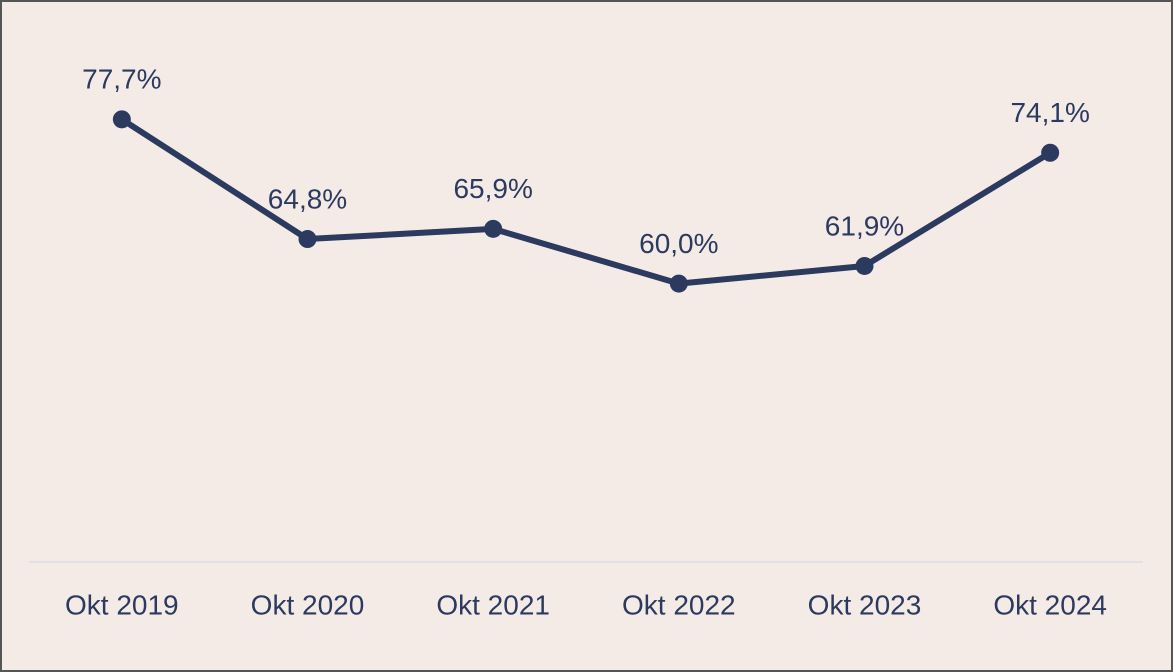 Image resolution: width=1173 pixels, height=672 pixels. I want to click on data-label: 60,0%, so click(678, 243).